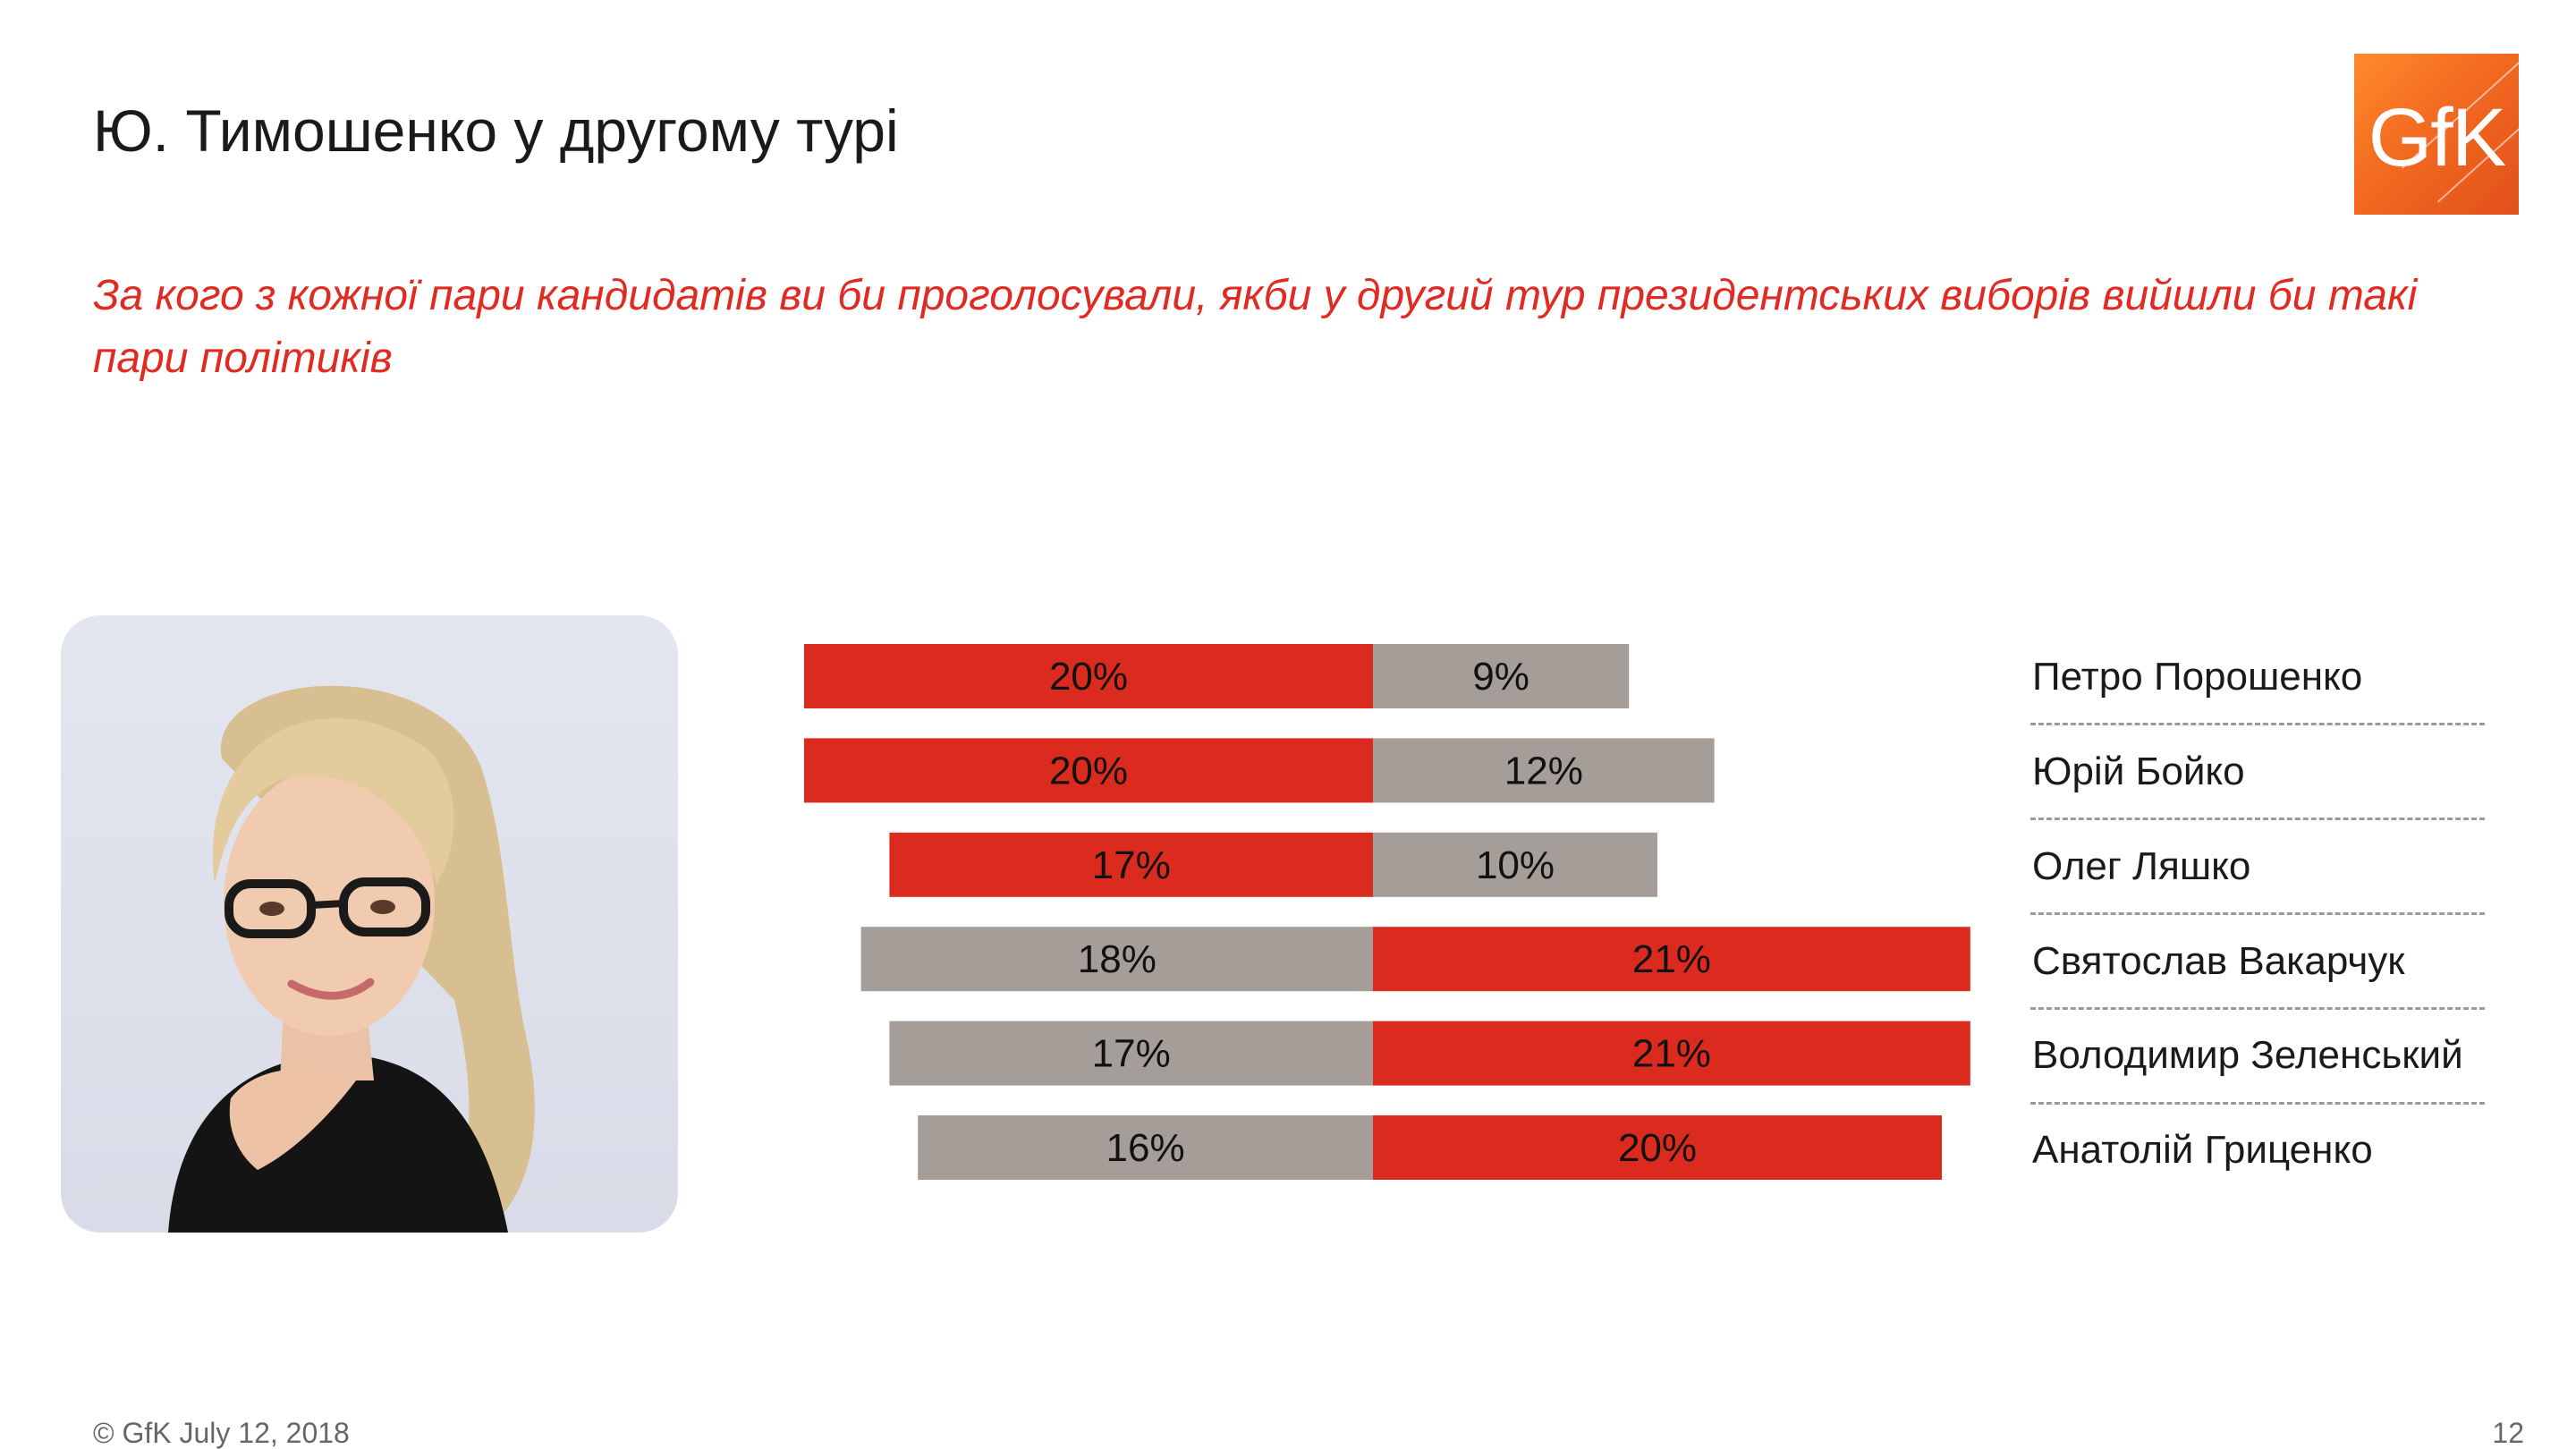  What do you see at coordinates (2218, 961) in the screenshot?
I see `candidate-name-3: Святослав Вакарчук` at bounding box center [2218, 961].